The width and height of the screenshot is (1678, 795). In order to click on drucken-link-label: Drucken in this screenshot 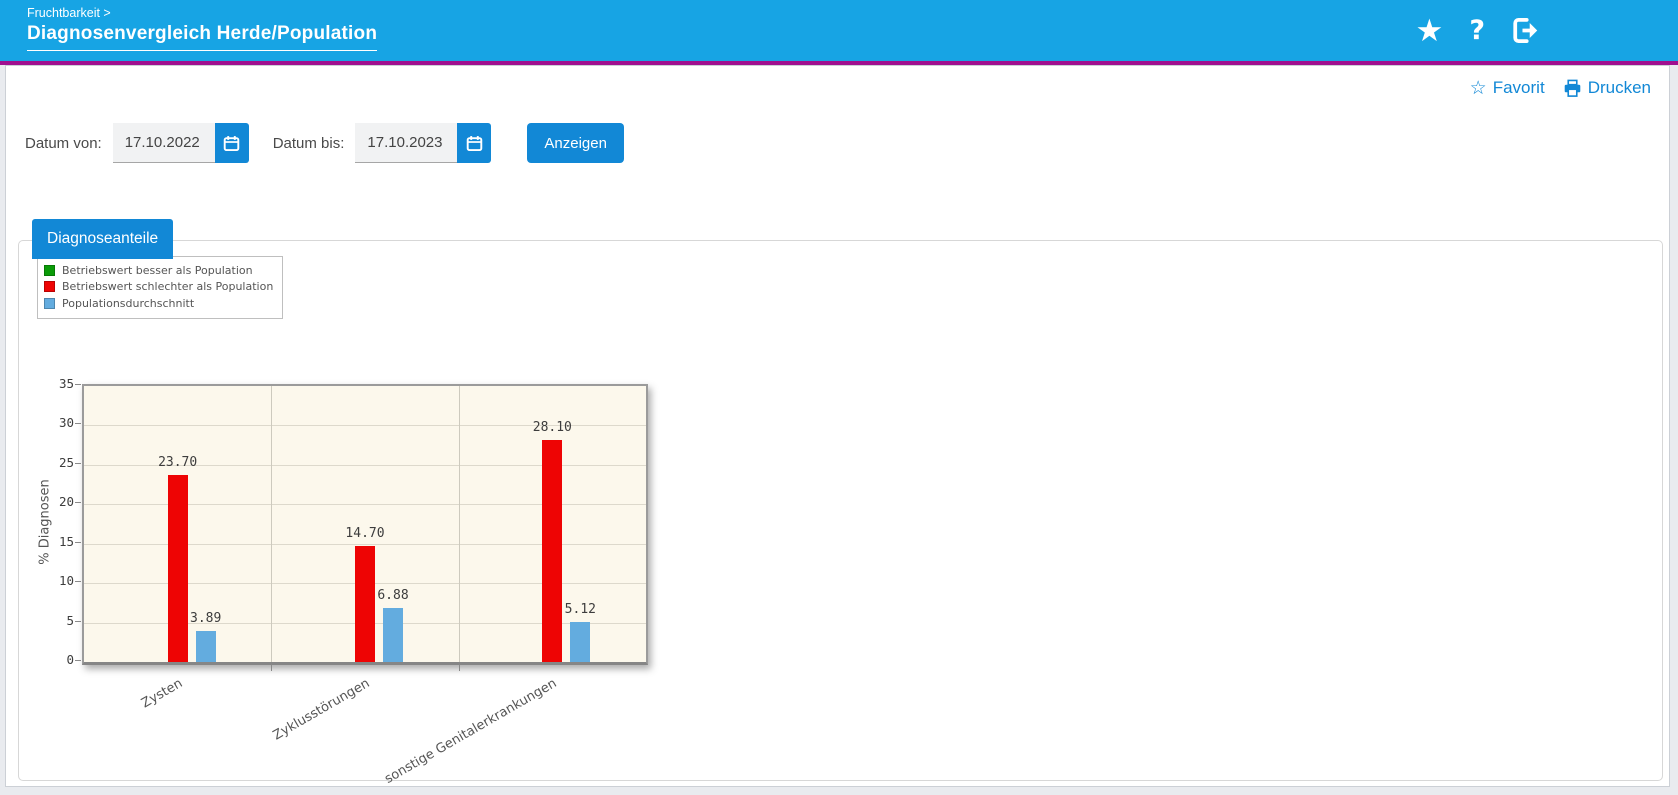, I will do `click(1619, 87)`.